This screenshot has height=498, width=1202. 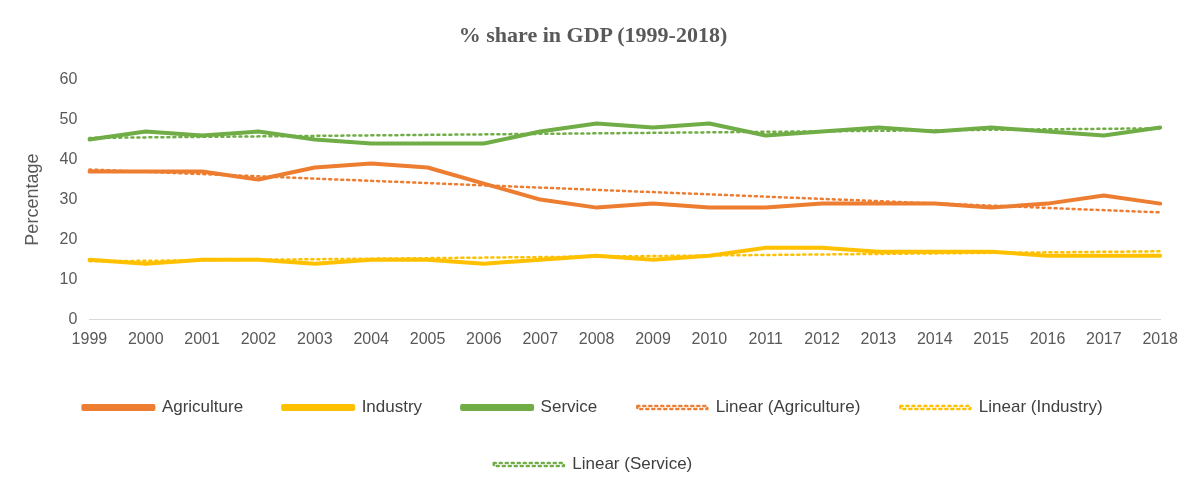 What do you see at coordinates (371, 338) in the screenshot?
I see `x-tick-label: 2004` at bounding box center [371, 338].